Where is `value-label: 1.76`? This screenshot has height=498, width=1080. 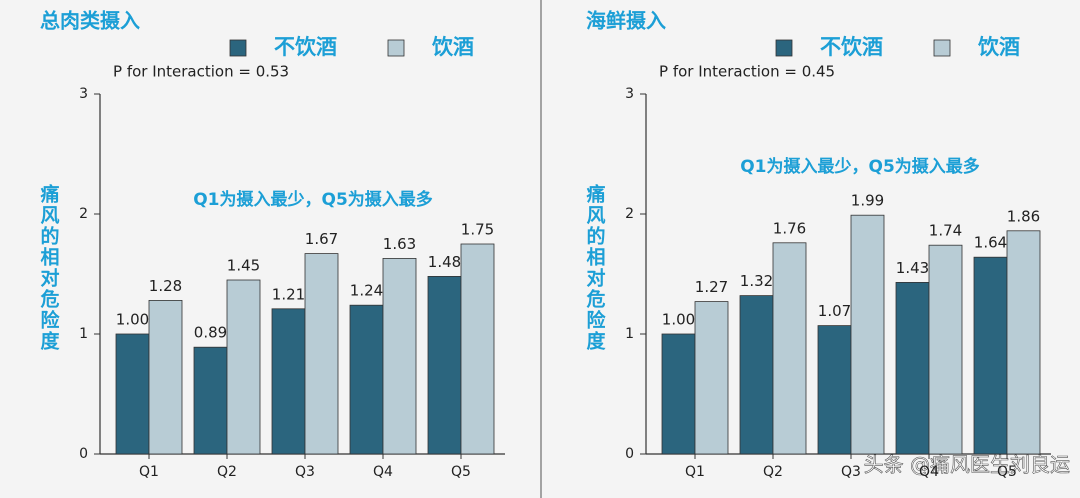 value-label: 1.76 is located at coordinates (789, 228).